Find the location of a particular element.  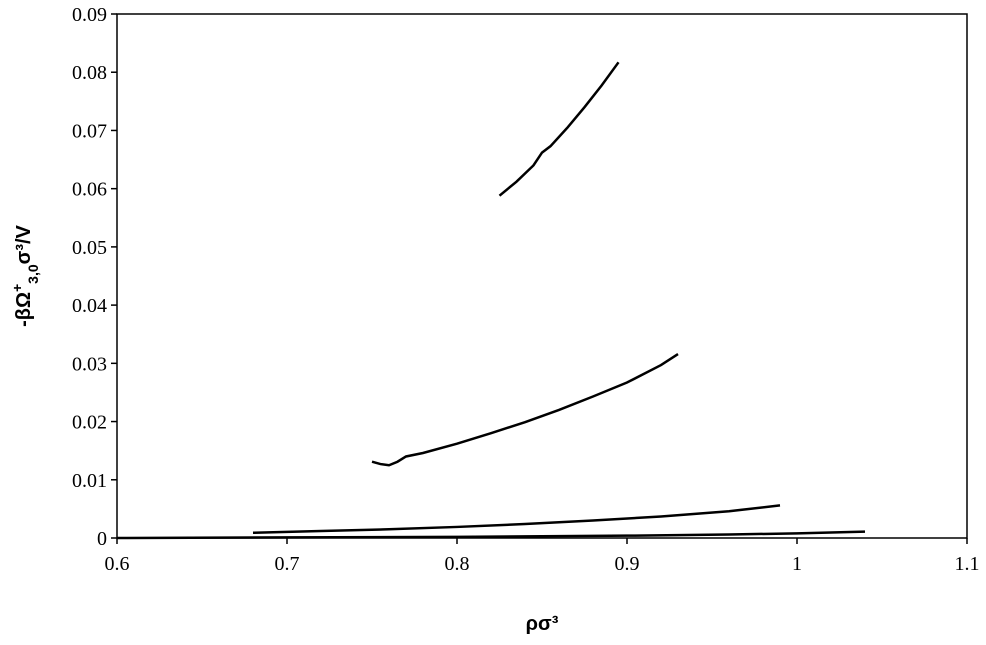

y-tick-label: 0.05 is located at coordinates (89, 248).